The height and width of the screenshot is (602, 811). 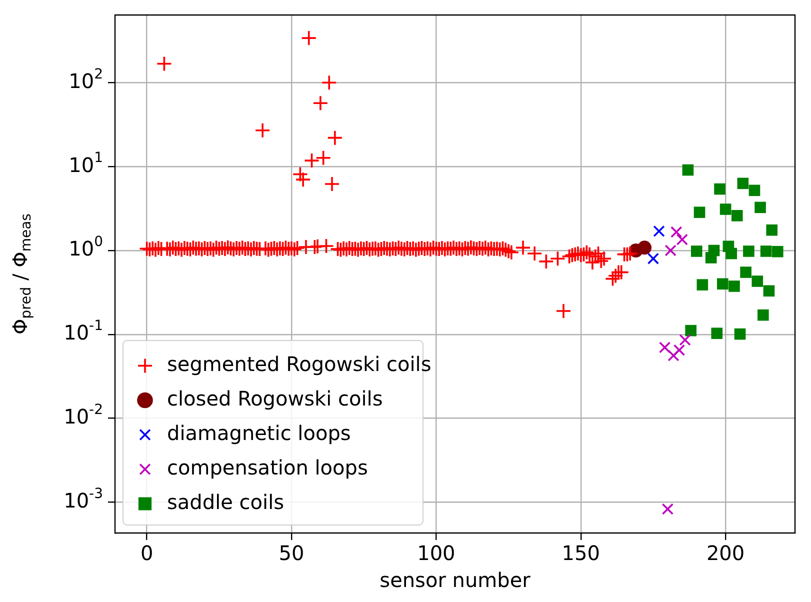 I want to click on legend-label: saddle coils, so click(x=225, y=502).